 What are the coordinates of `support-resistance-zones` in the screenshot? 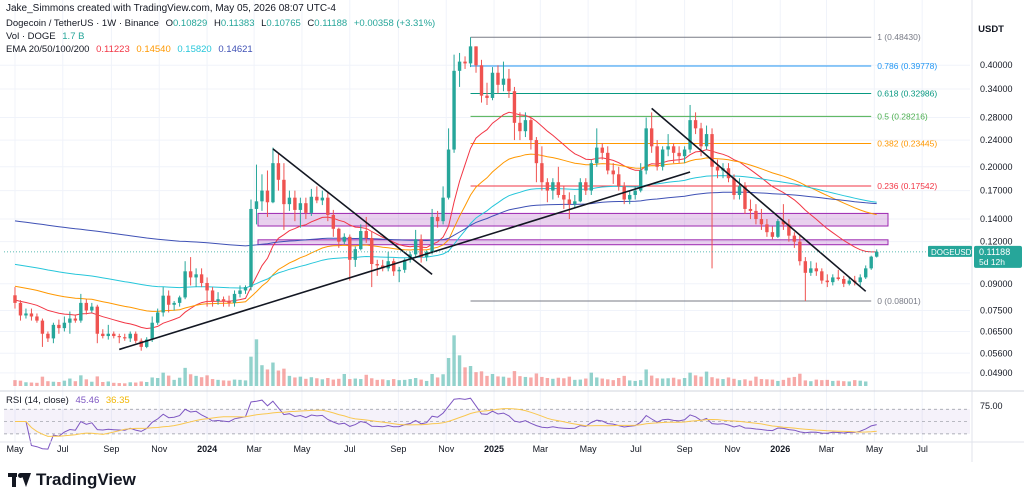 It's located at (573, 229).